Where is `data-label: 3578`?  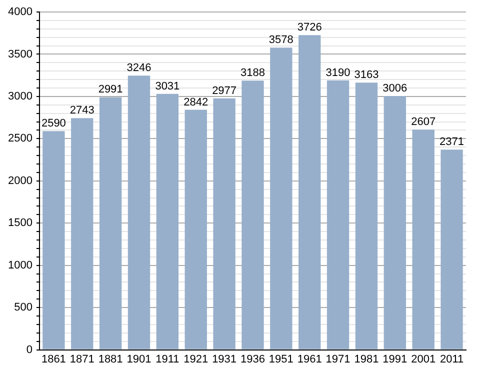
data-label: 3578 is located at coordinates (281, 40).